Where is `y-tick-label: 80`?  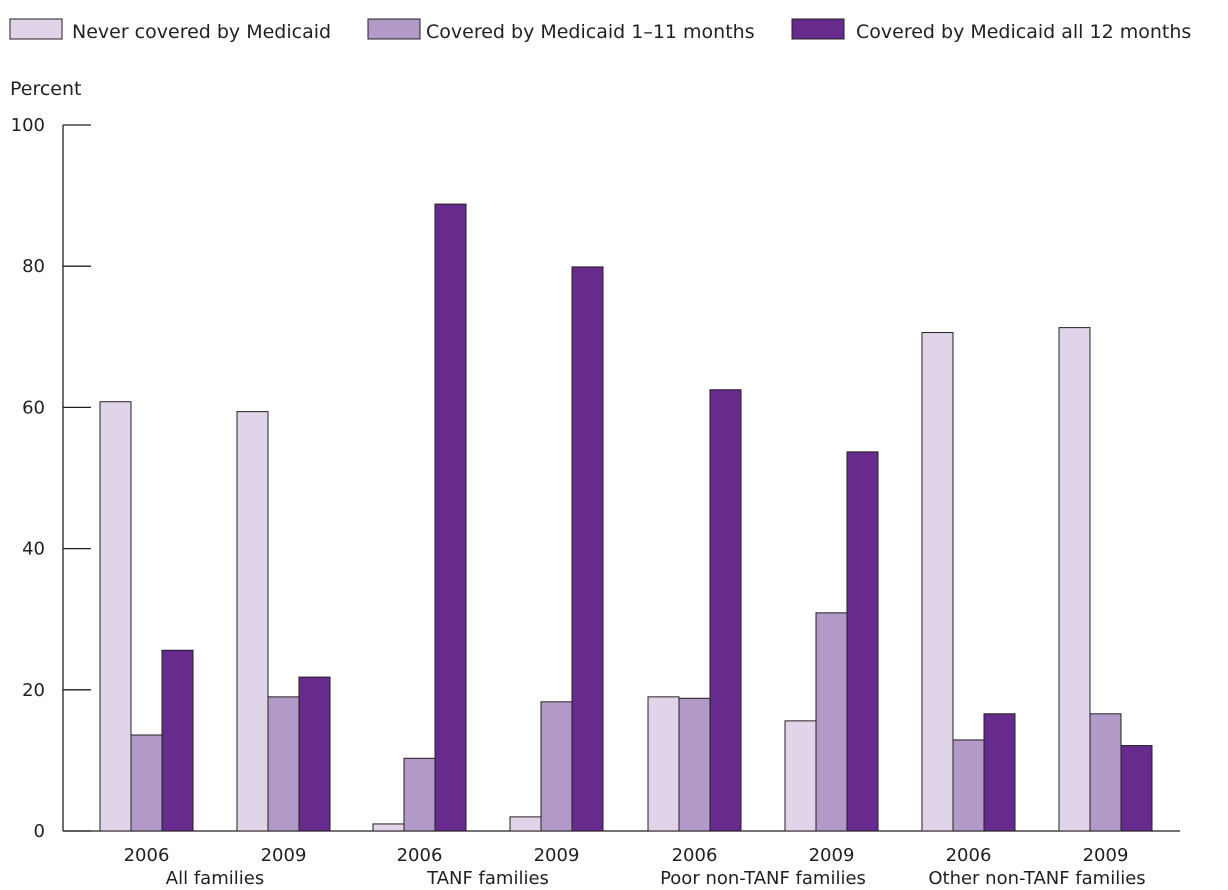
y-tick-label: 80 is located at coordinates (33, 266).